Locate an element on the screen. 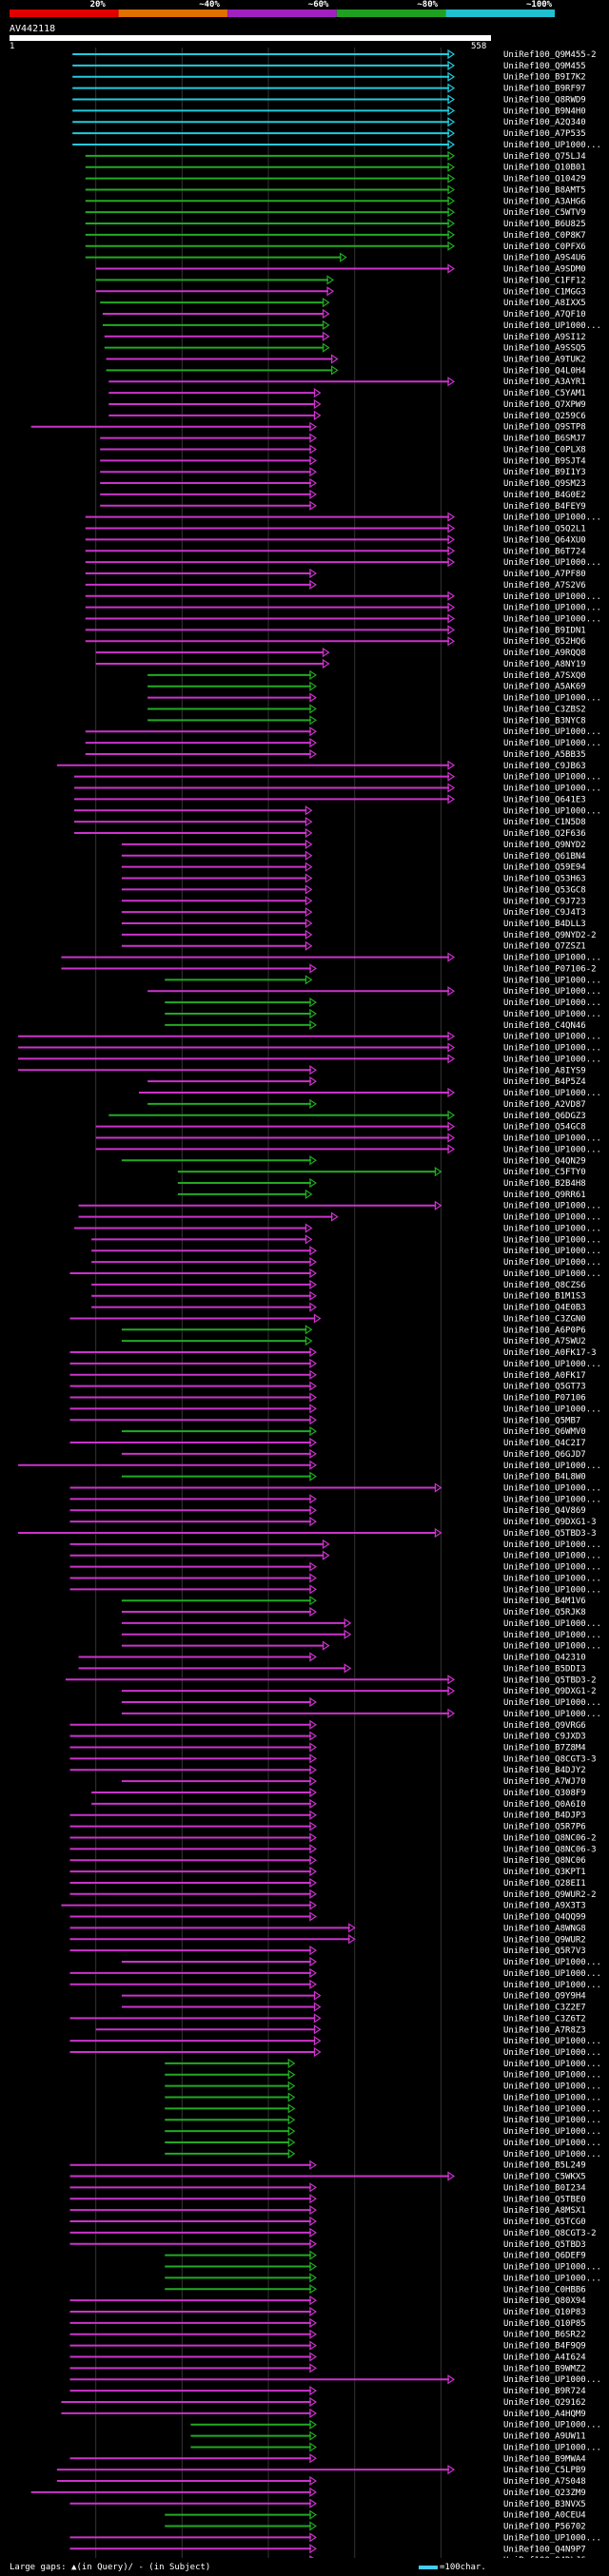 The height and width of the screenshot is (2576, 609). hit-label: UniRef100_C3ZBS2 is located at coordinates (544, 709).